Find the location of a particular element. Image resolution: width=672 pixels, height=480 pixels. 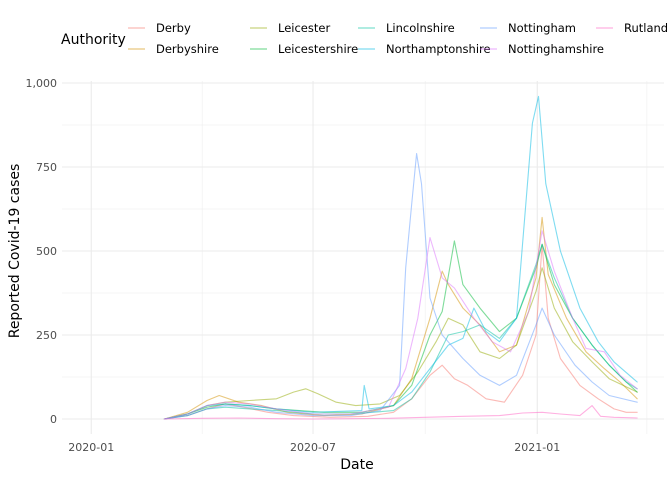

legend-label-lincolnshire: Lincolnshire is located at coordinates (420, 28).